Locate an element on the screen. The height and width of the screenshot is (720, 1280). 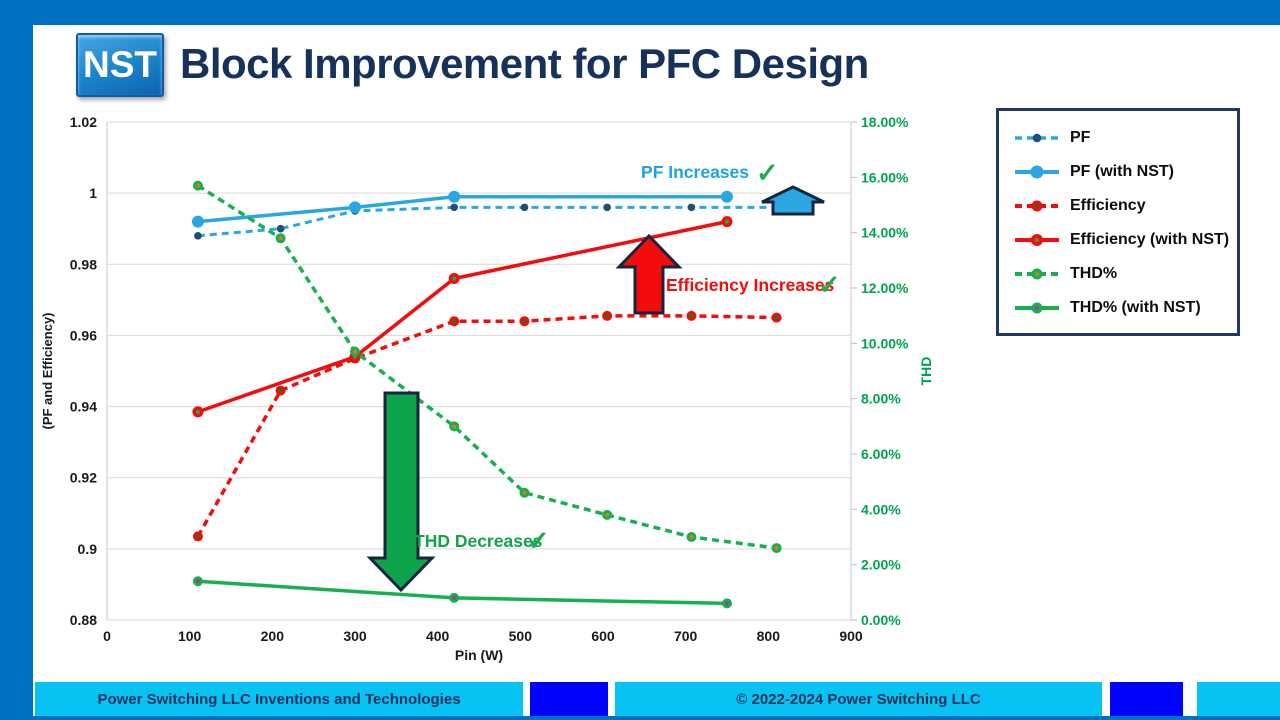
legend-label: PF is located at coordinates (1080, 137).